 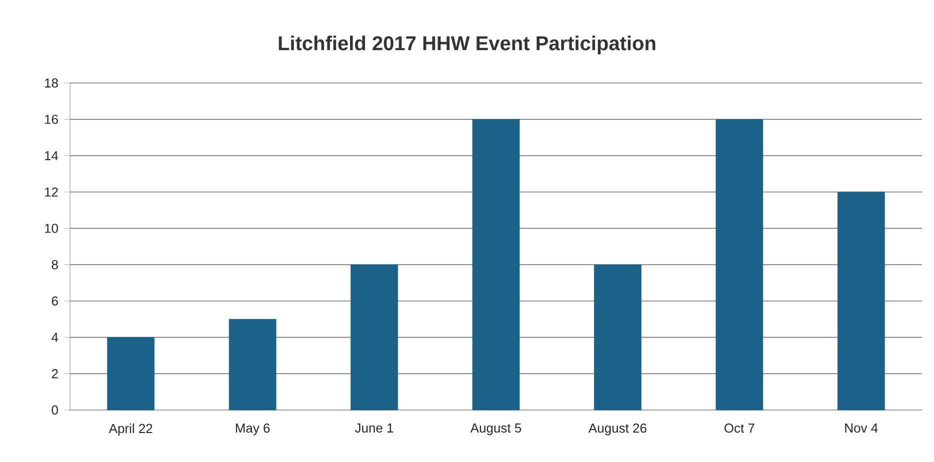 I want to click on x-tick-label: April 22, so click(x=130, y=430).